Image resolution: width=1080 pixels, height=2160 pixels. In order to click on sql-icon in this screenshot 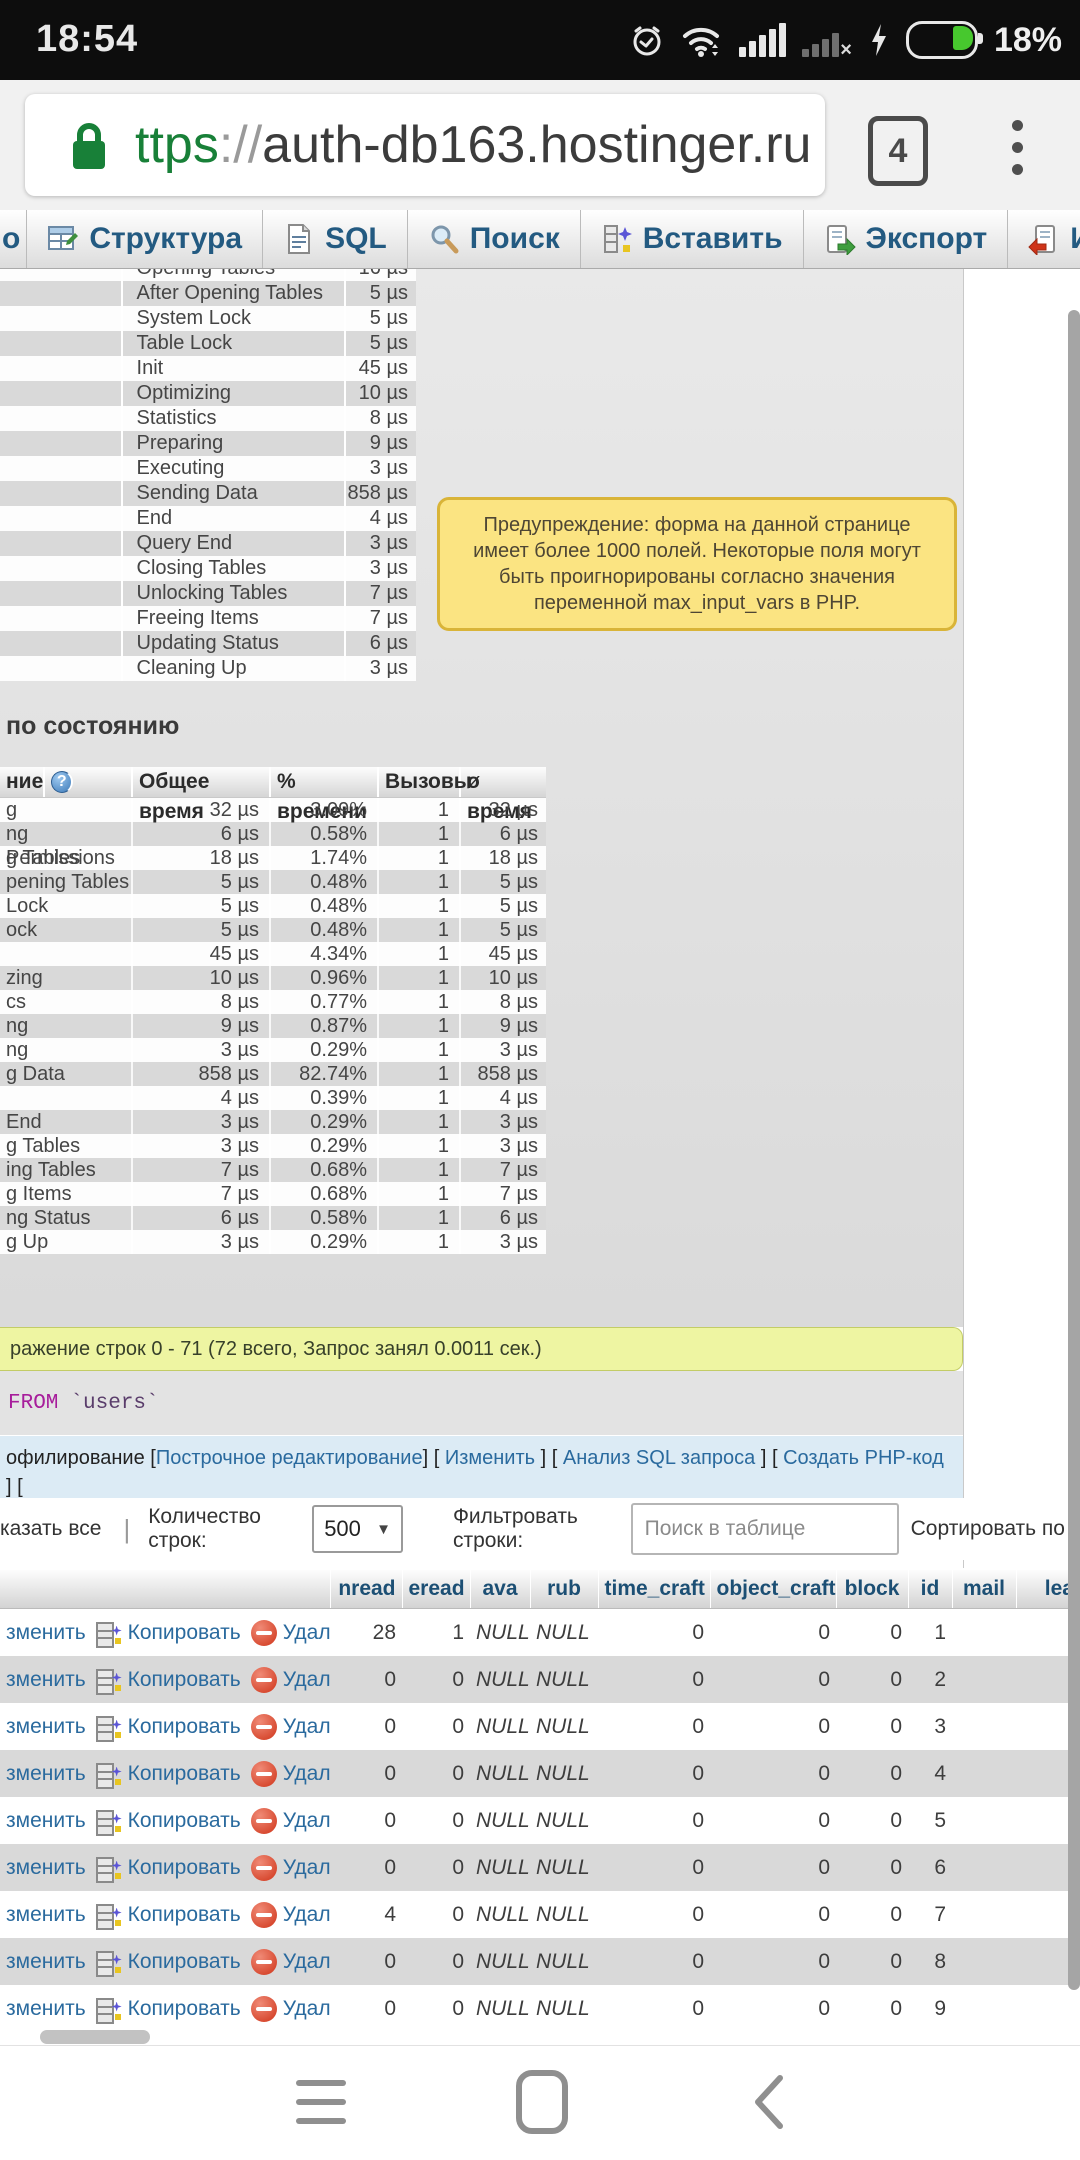, I will do `click(299, 239)`.